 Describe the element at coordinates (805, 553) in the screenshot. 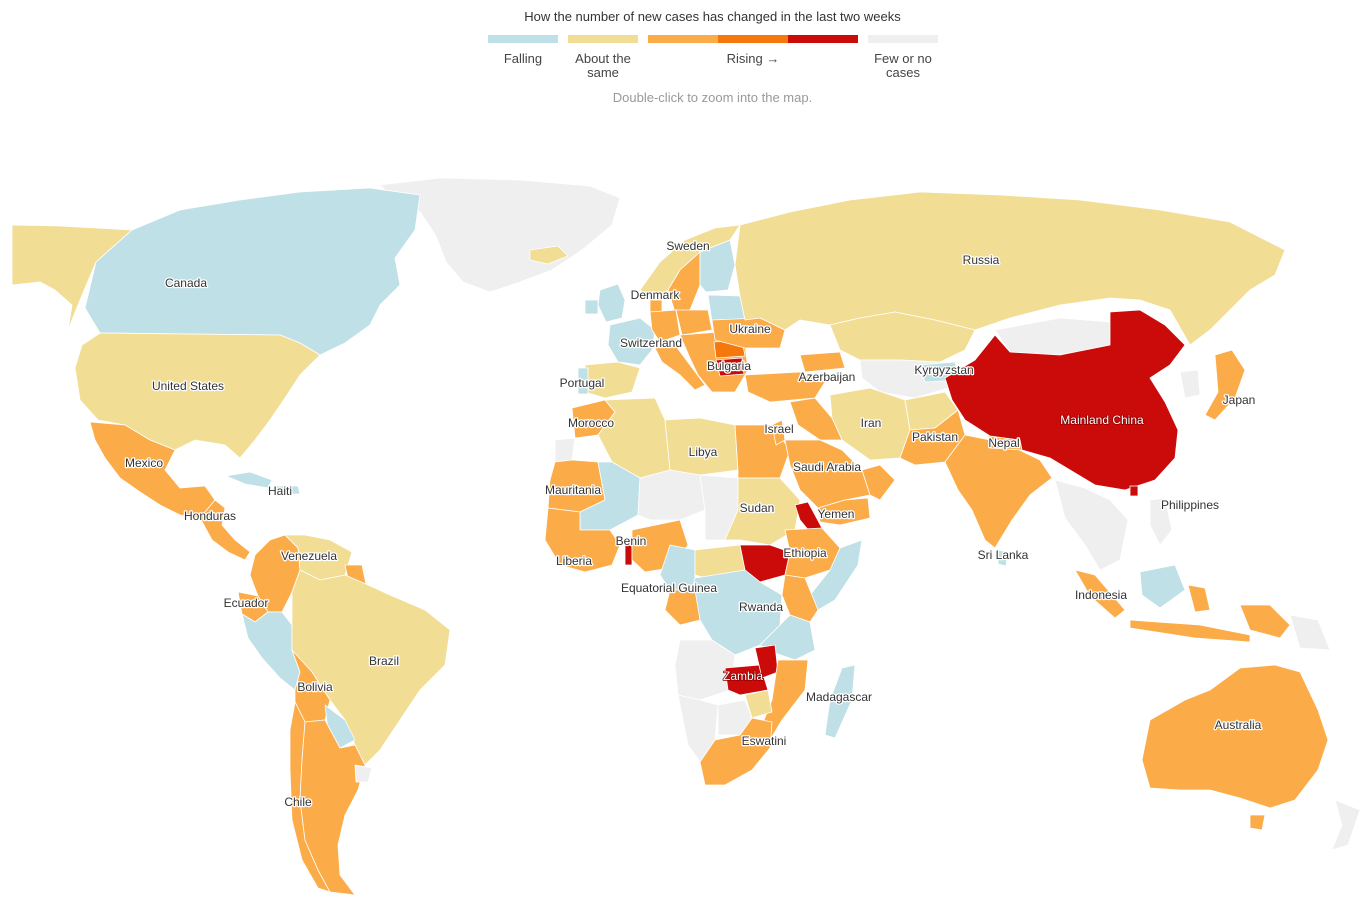

I see `label-ethiopia: Ethiopia` at that location.